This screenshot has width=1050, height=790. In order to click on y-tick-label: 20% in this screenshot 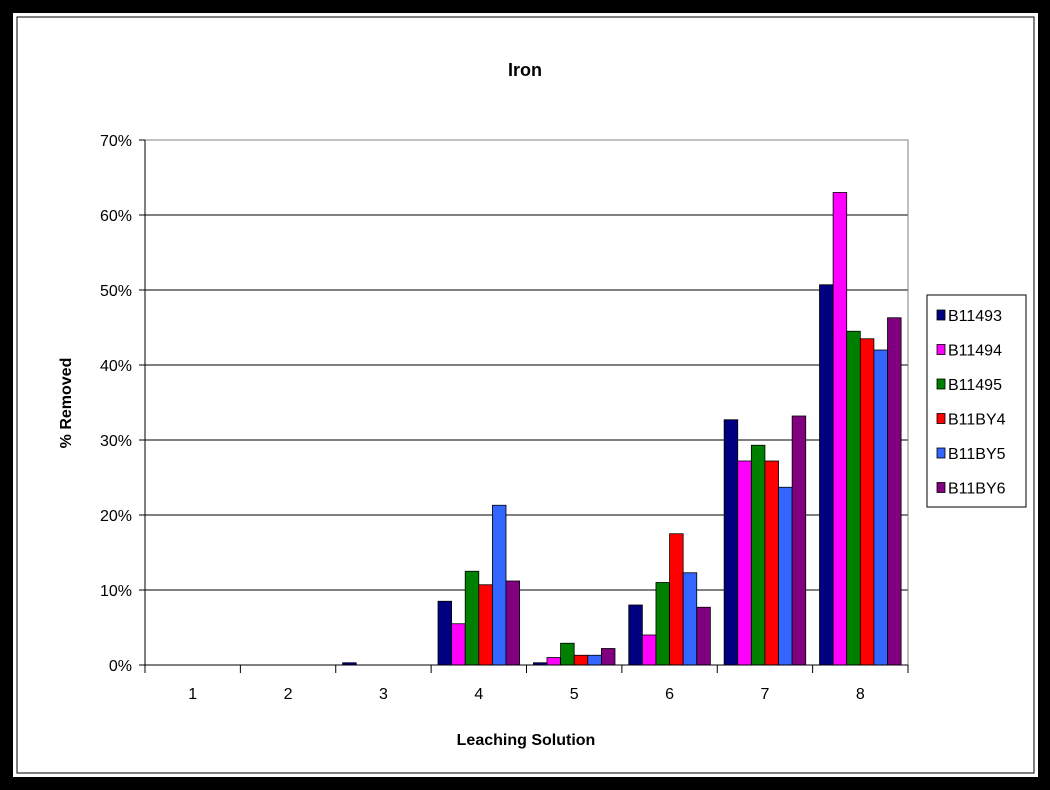, I will do `click(116, 516)`.